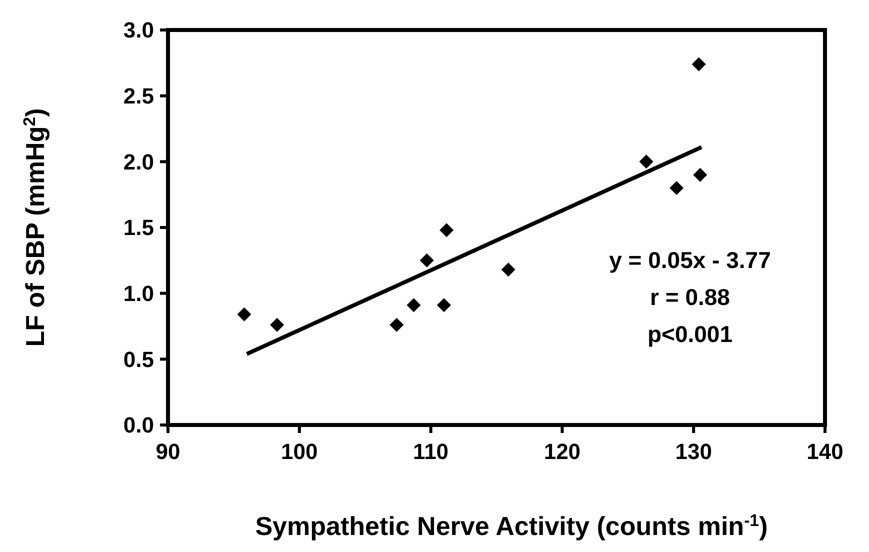  Describe the element at coordinates (690, 334) in the screenshot. I see `annotation: p<0.001` at that location.